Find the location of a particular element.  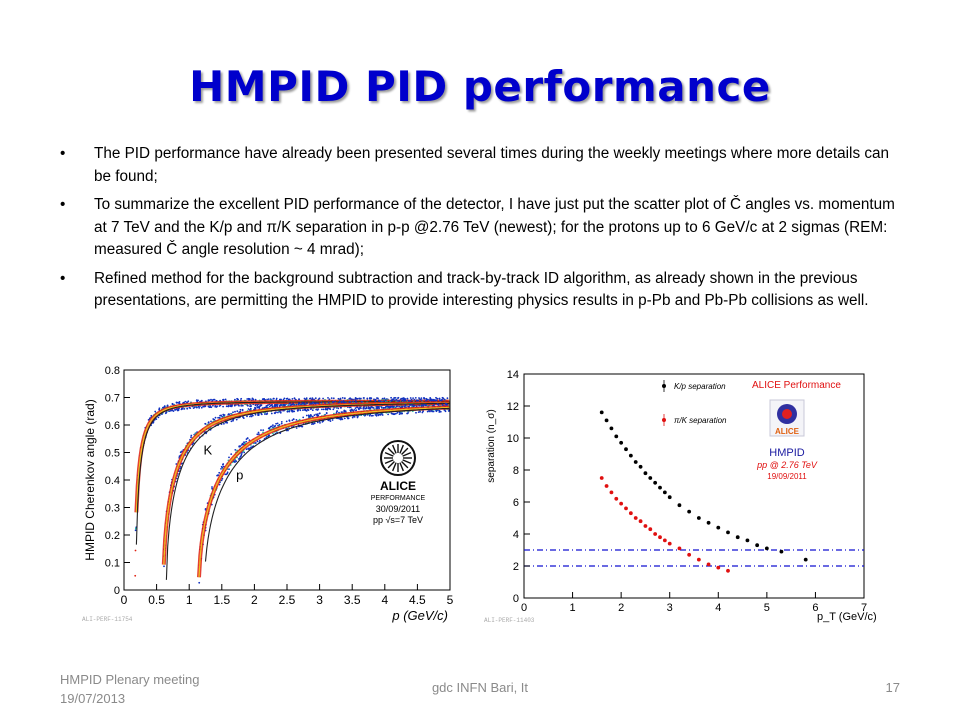

slide-title: HMPID PID performance is located at coordinates (480, 86).